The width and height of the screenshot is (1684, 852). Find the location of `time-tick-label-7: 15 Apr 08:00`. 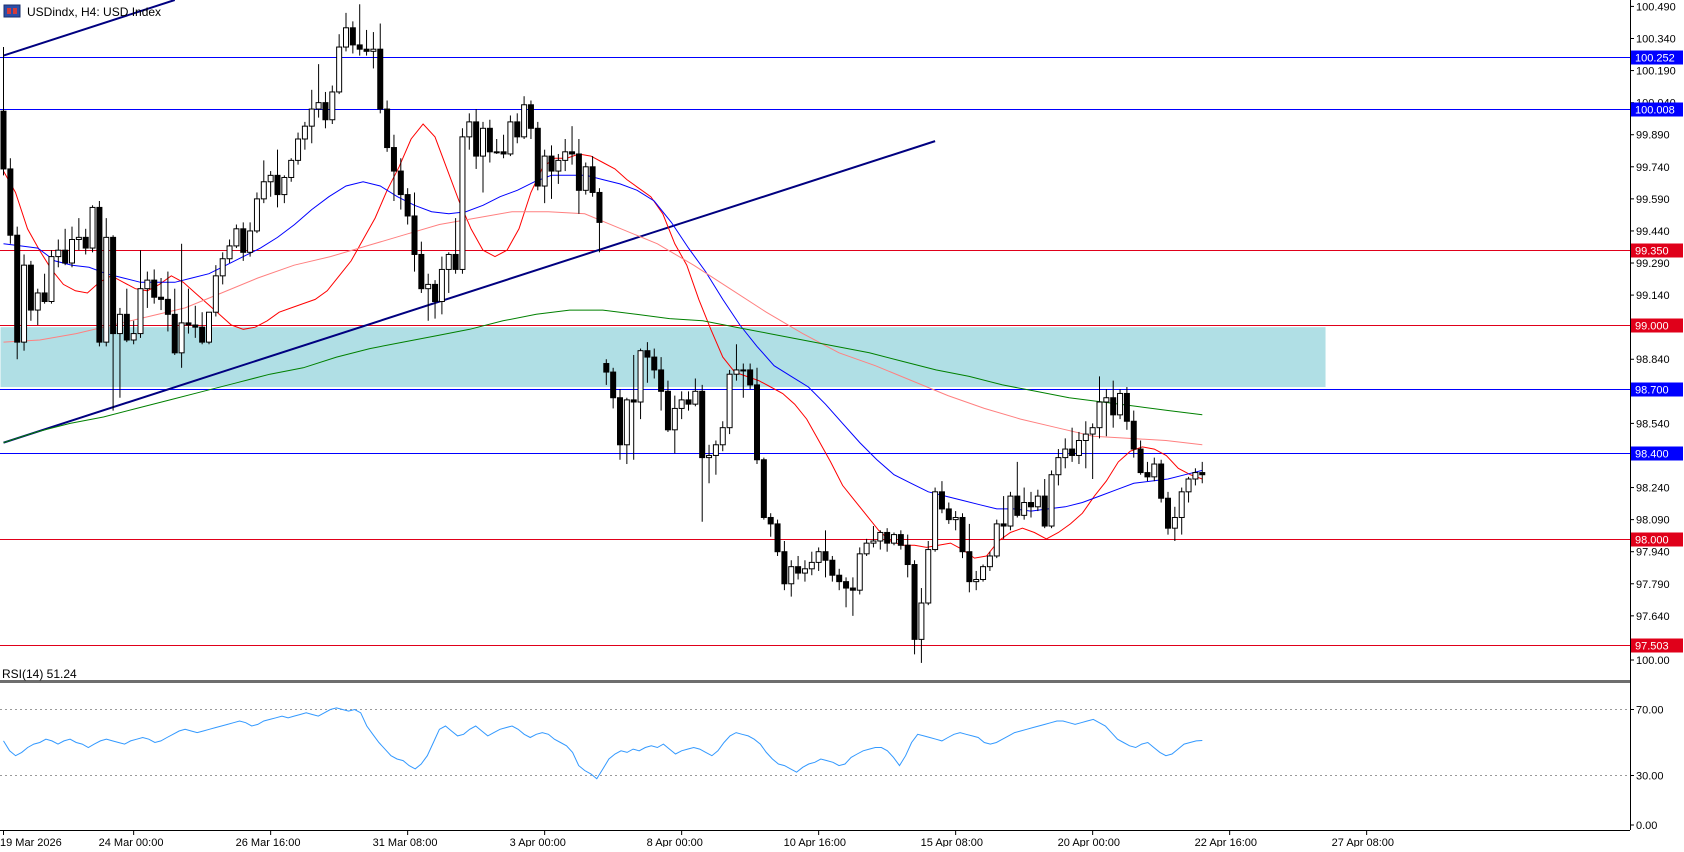

time-tick-label-7: 15 Apr 08:00 is located at coordinates (952, 842).